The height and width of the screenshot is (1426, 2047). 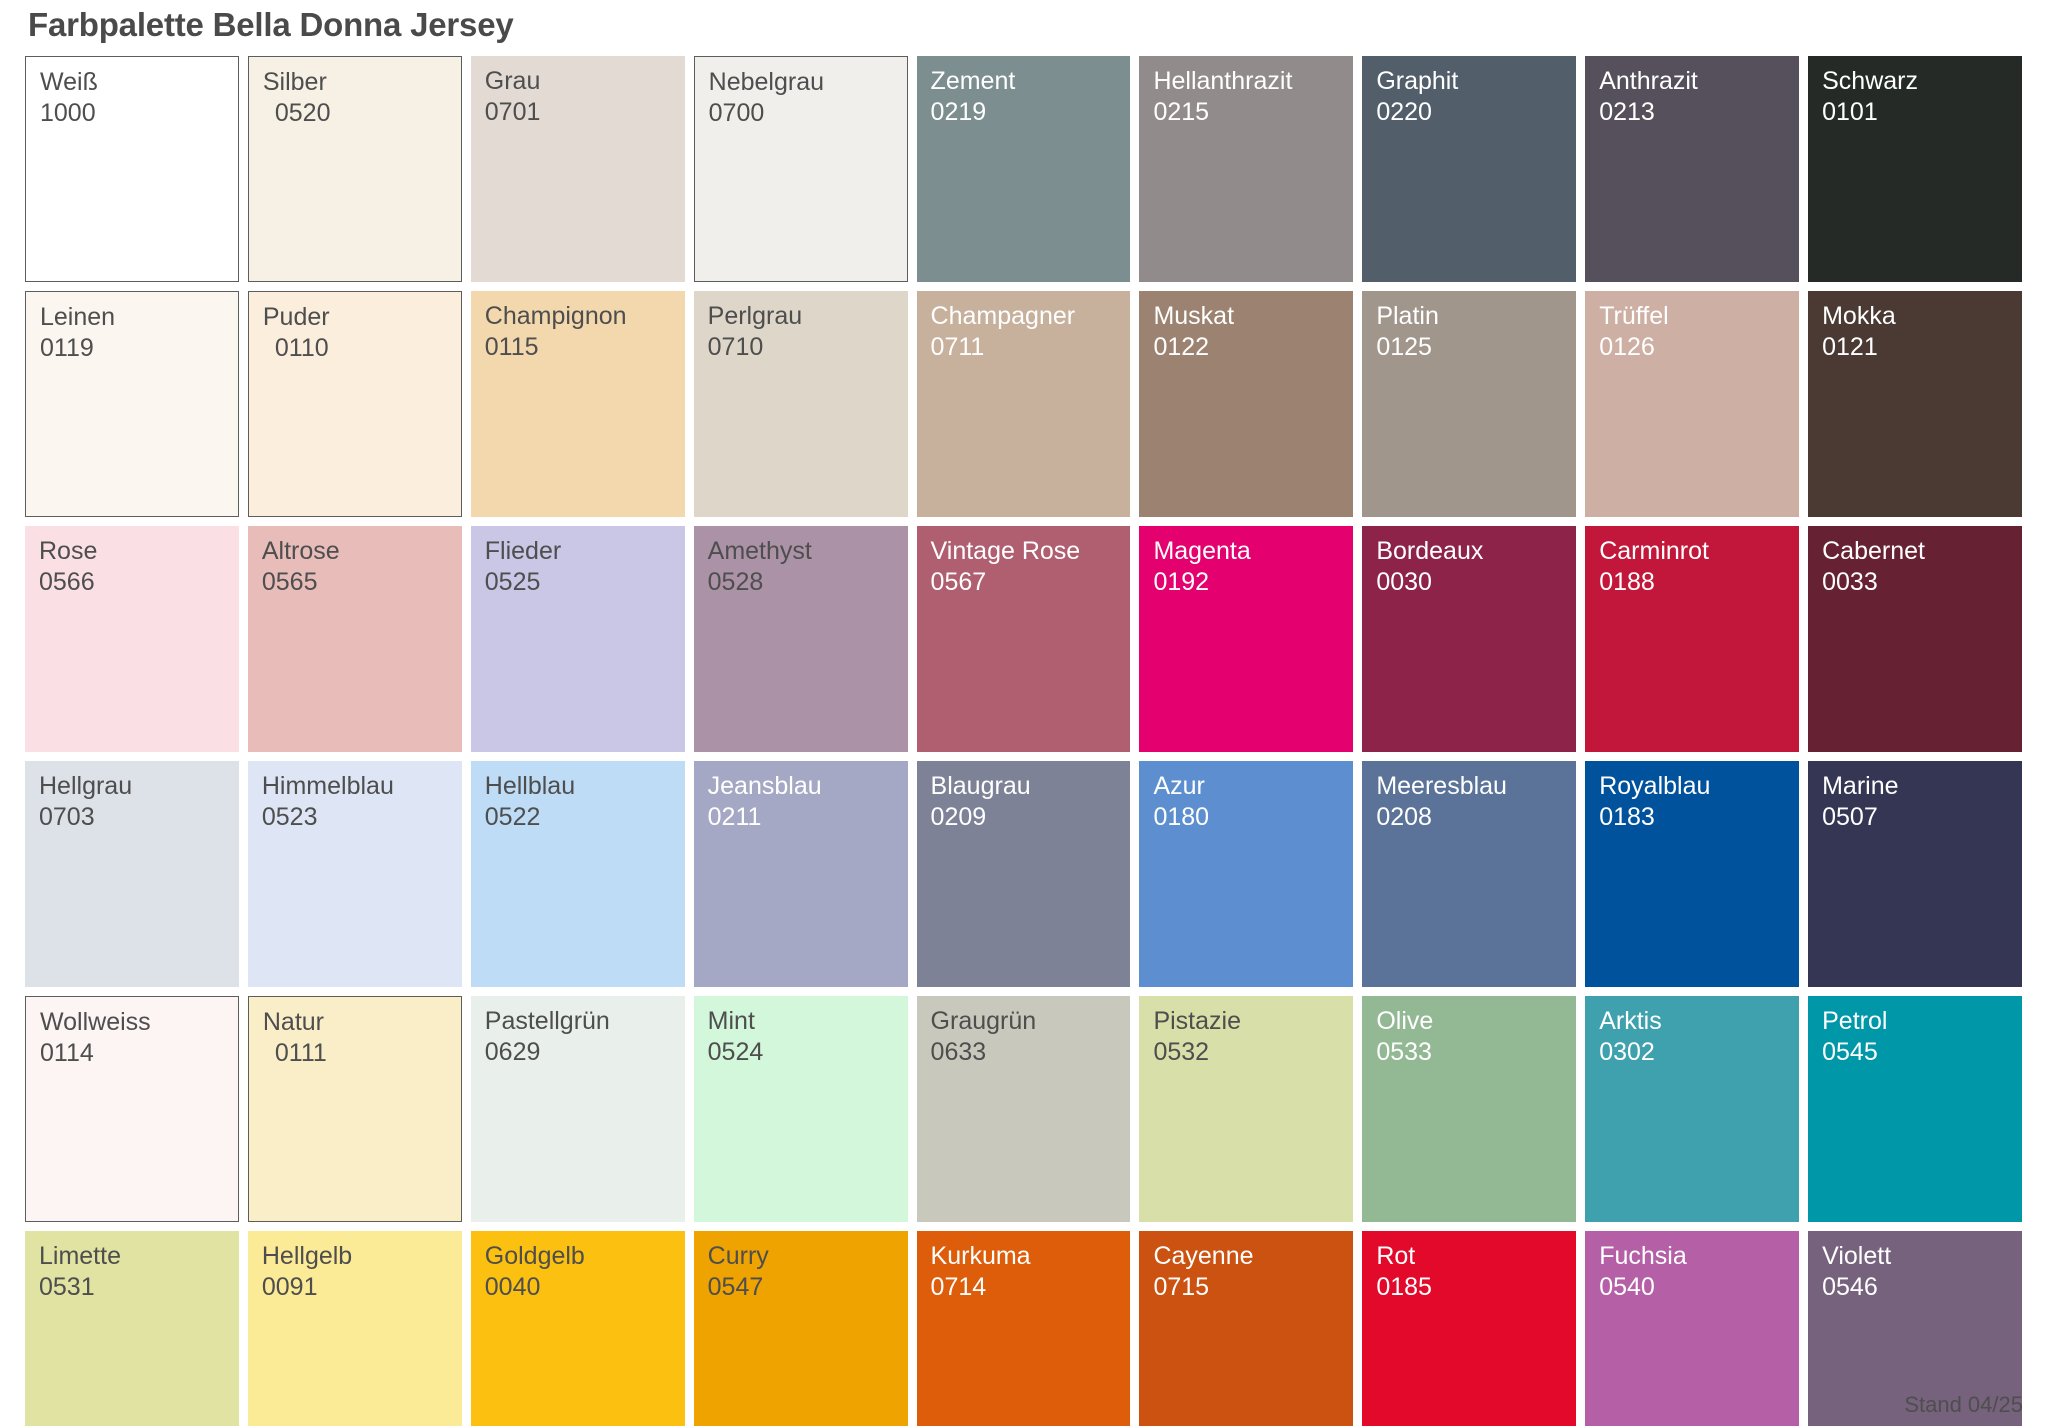 What do you see at coordinates (1023, 1328) in the screenshot?
I see `color-swatch: Kurkuma 0714` at bounding box center [1023, 1328].